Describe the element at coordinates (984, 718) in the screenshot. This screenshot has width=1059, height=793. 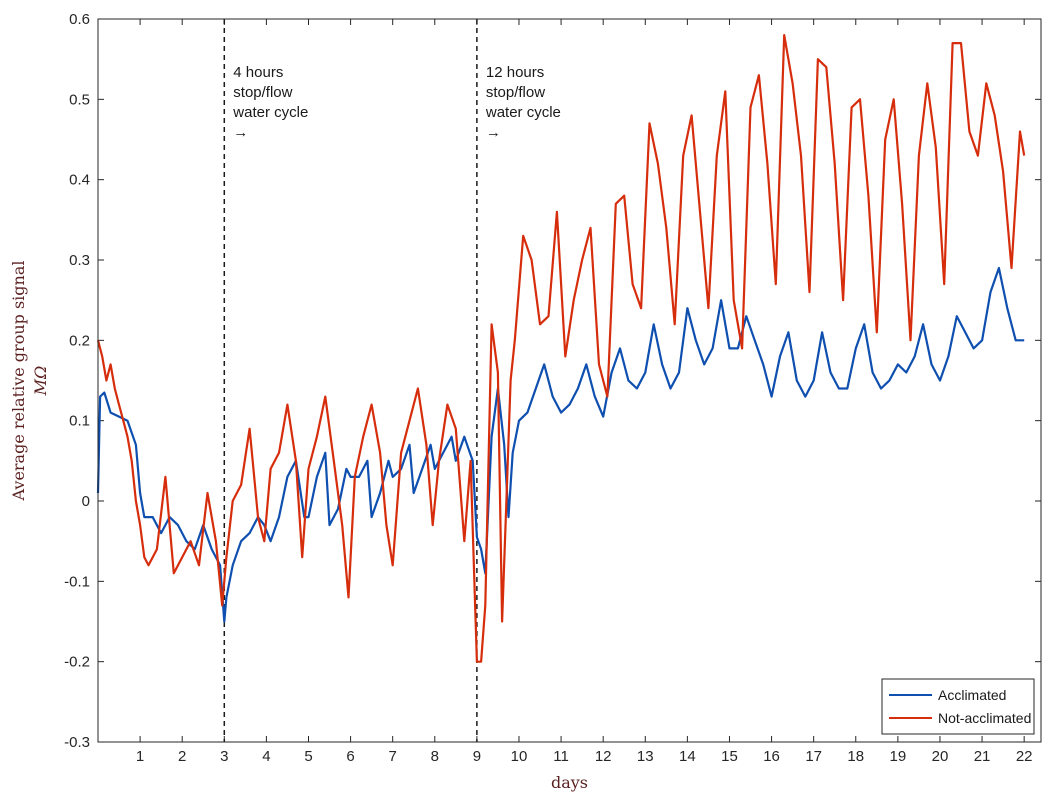
I see `legend-label-not-acclimated: Not-acclimated` at that location.